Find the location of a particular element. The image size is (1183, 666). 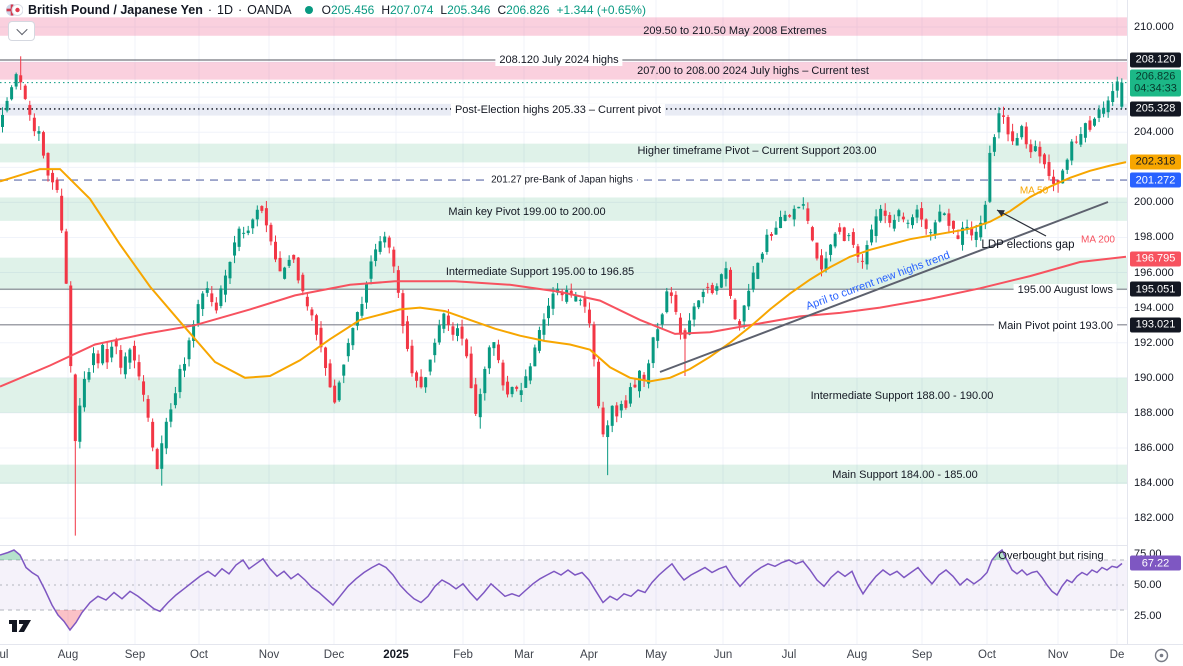

annotation-main-key-pivot: Main key Pivot 199.00 to 200.00 is located at coordinates (527, 212).